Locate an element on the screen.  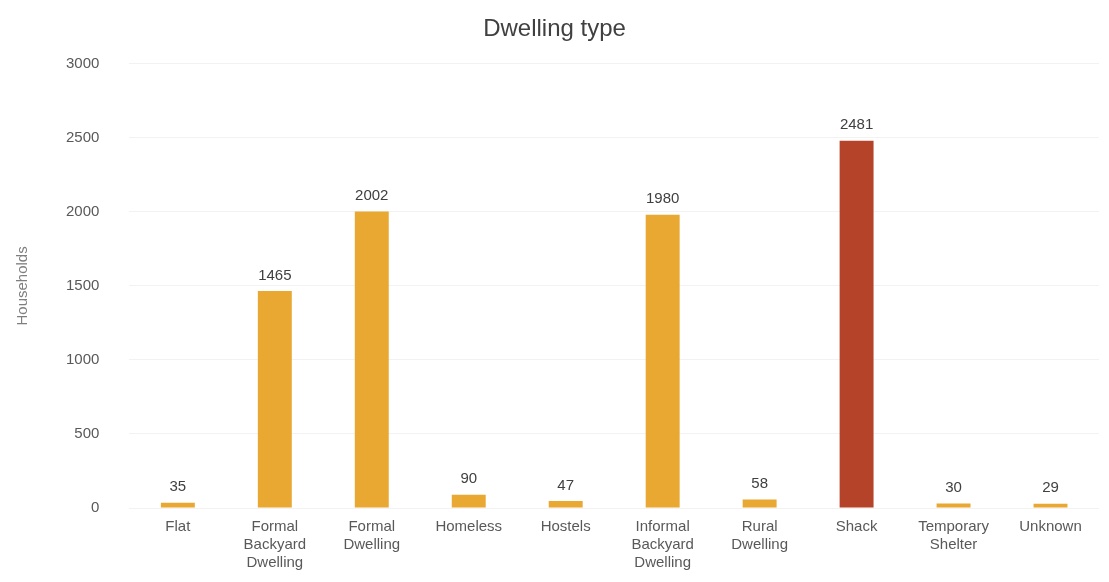
data-label: 35 is located at coordinates (178, 486).